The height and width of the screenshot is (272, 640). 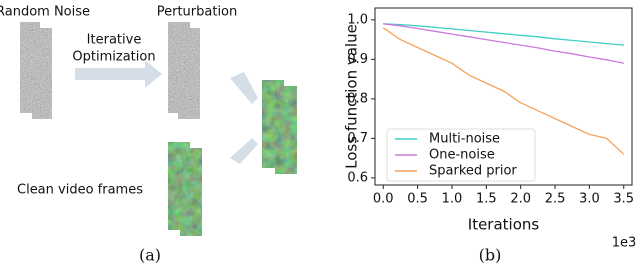 What do you see at coordinates (150, 255) in the screenshot?
I see `caption: (a)` at bounding box center [150, 255].